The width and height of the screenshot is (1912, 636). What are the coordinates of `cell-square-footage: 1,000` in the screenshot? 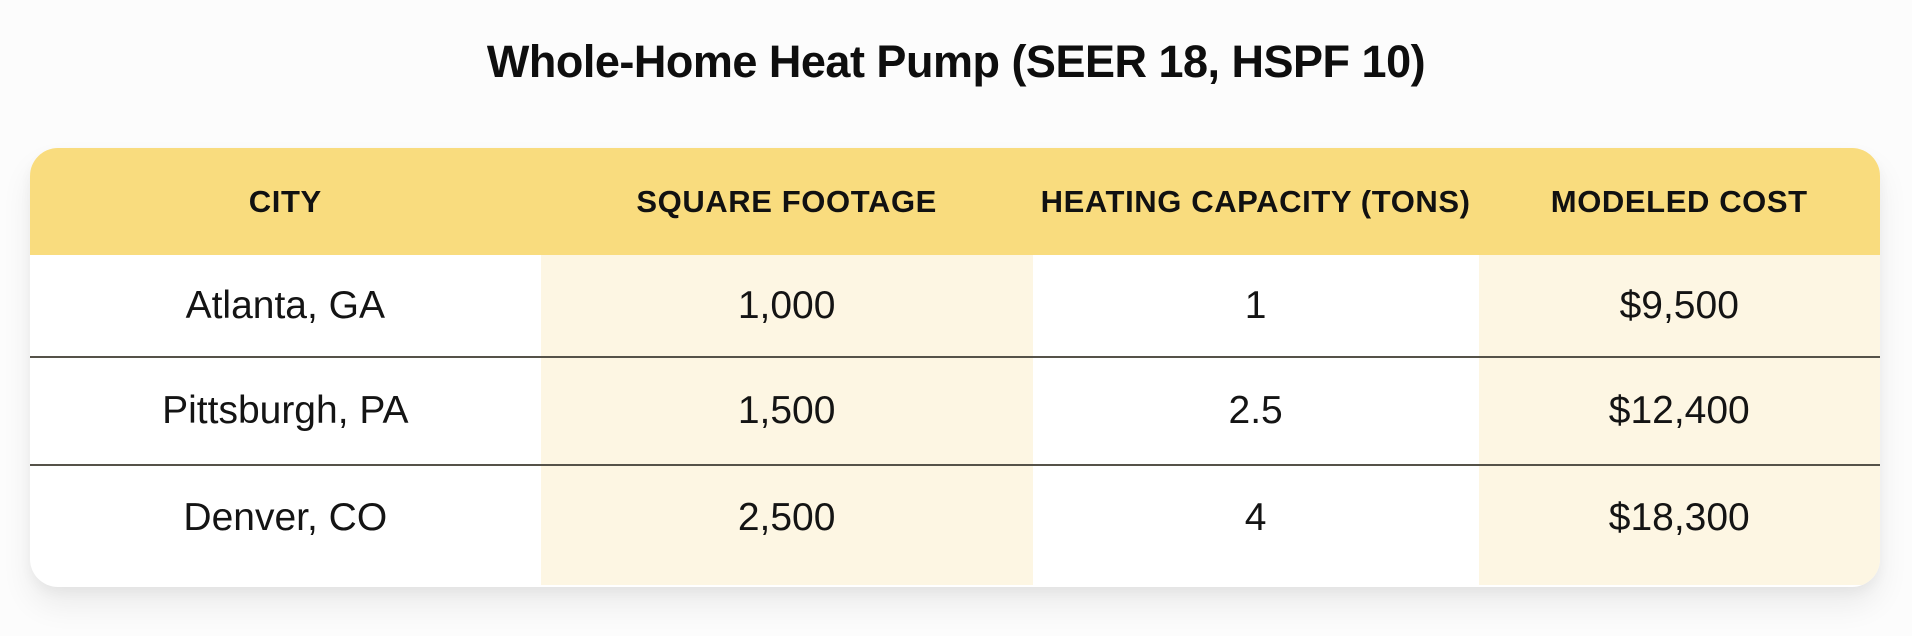 It's located at (786, 305).